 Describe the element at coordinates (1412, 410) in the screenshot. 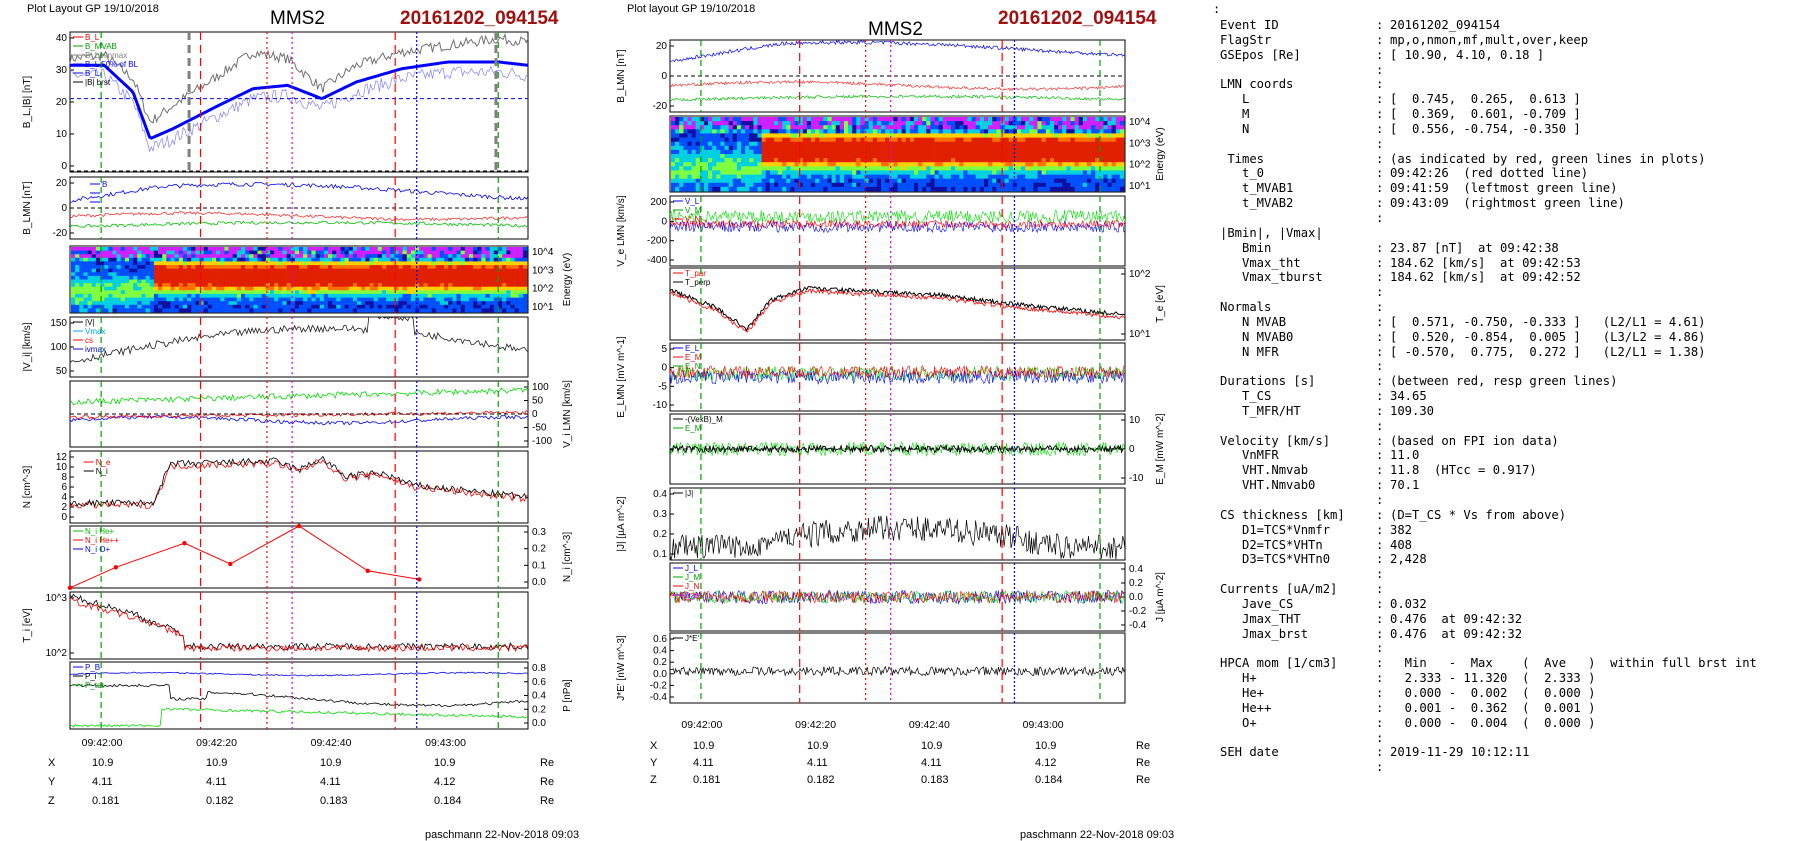

I see `info-val: 109.30` at that location.